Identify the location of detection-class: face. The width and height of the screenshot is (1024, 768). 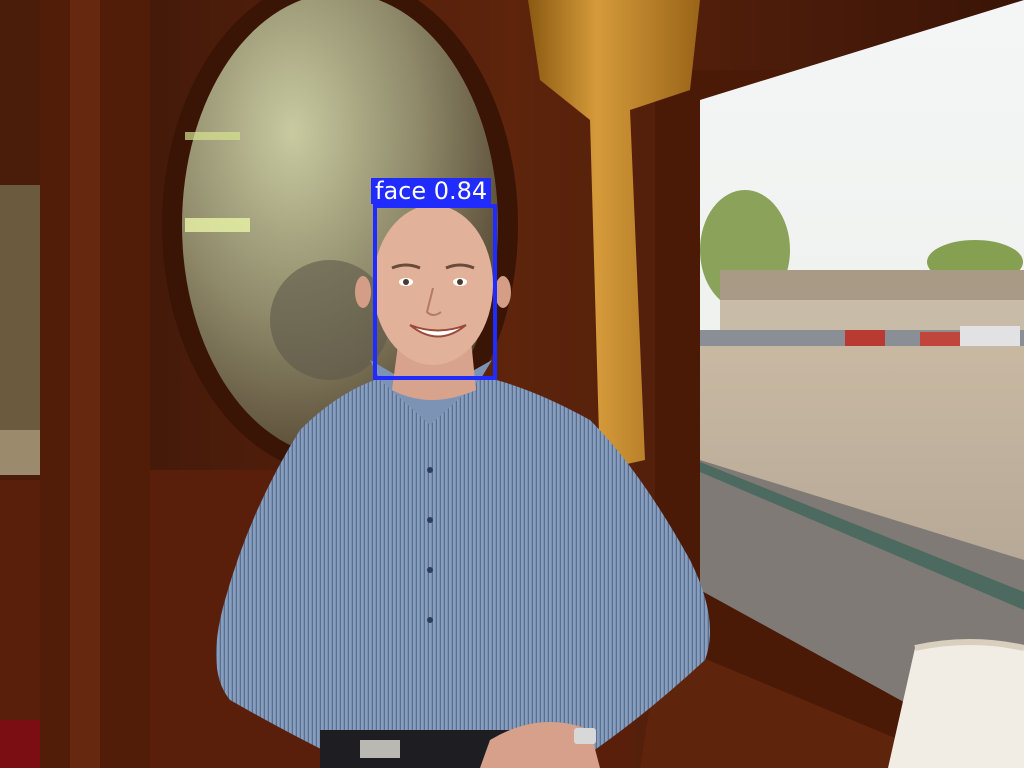
(401, 191).